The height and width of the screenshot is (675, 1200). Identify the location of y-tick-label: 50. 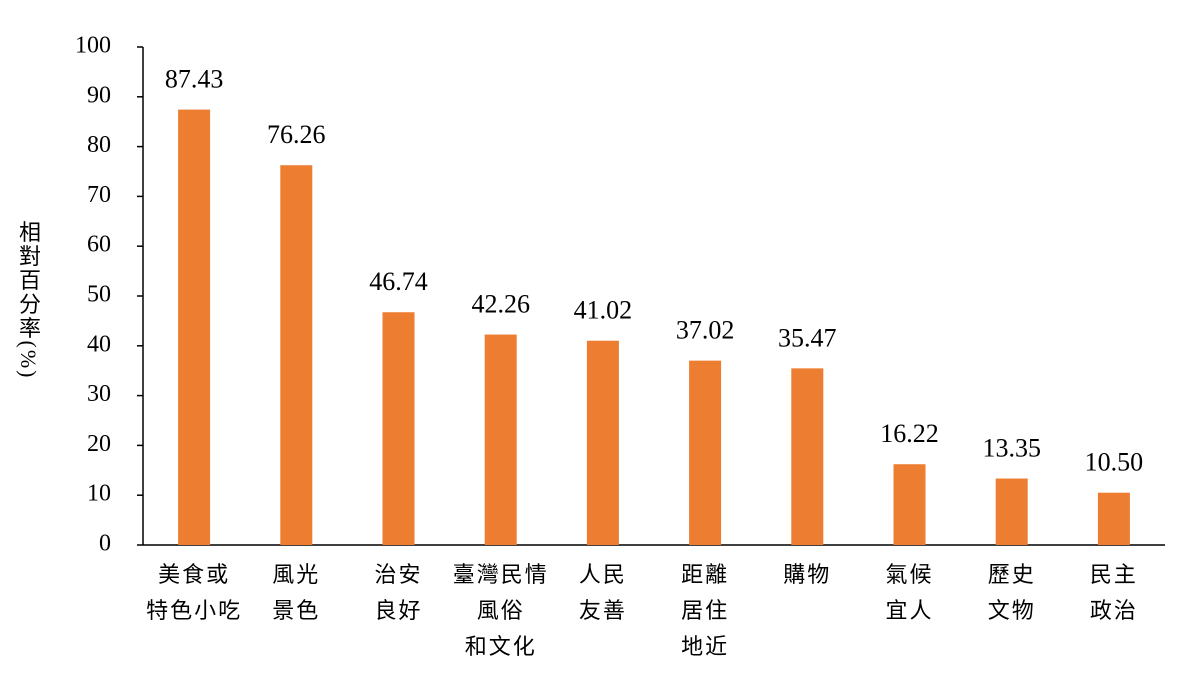
(99, 295).